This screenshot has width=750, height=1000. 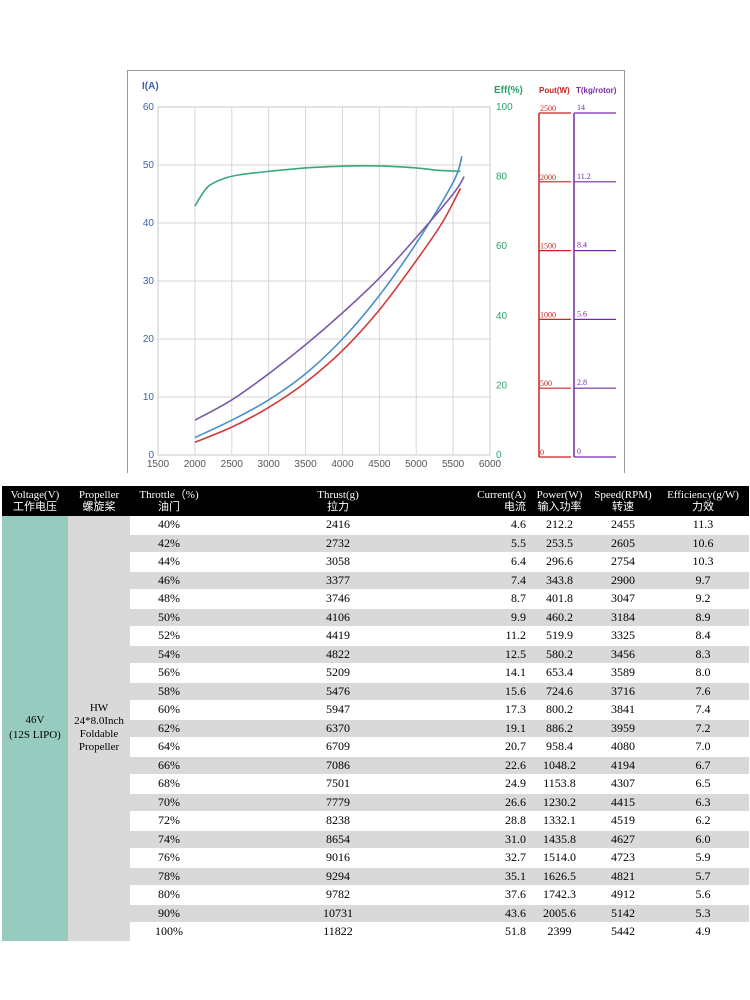 What do you see at coordinates (703, 525) in the screenshot?
I see `table-cell: 11.3` at bounding box center [703, 525].